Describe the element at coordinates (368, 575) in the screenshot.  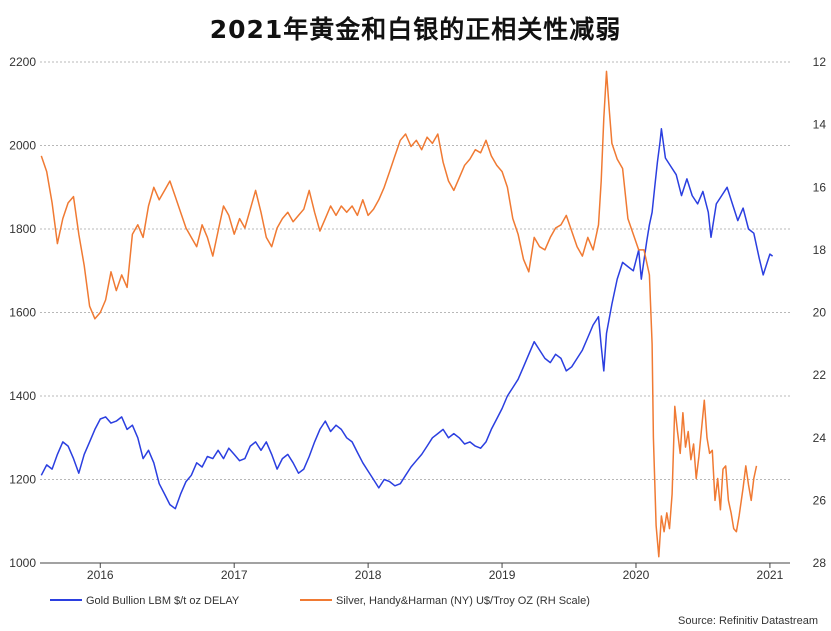
I see `x-tick-label: 2018` at that location.